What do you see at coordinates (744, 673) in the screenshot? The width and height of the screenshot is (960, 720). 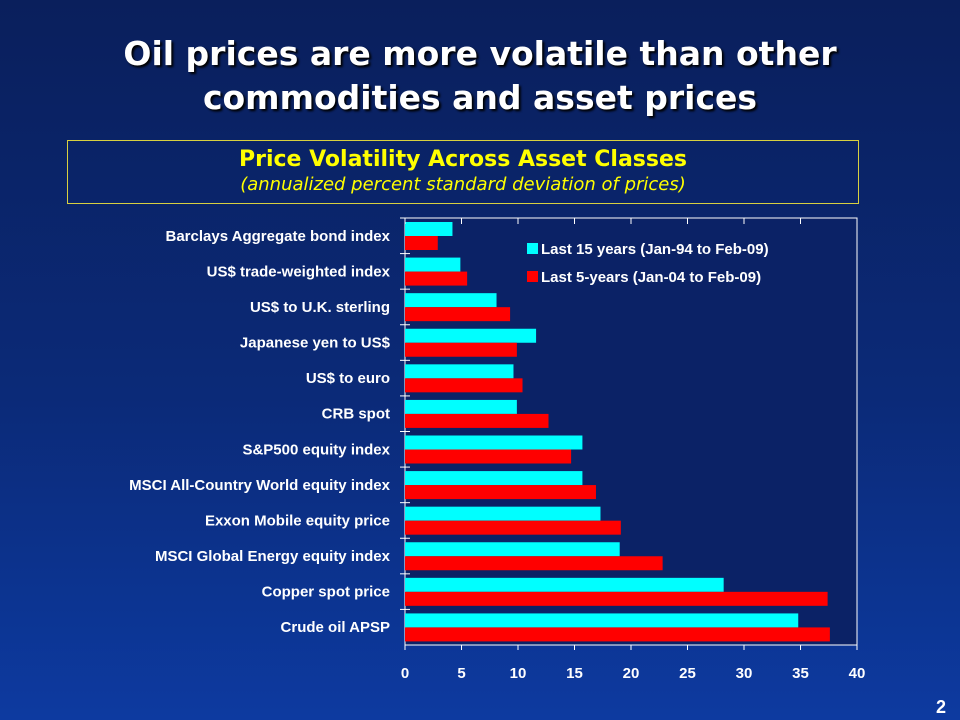 I see `x-tick-label: 30` at bounding box center [744, 673].